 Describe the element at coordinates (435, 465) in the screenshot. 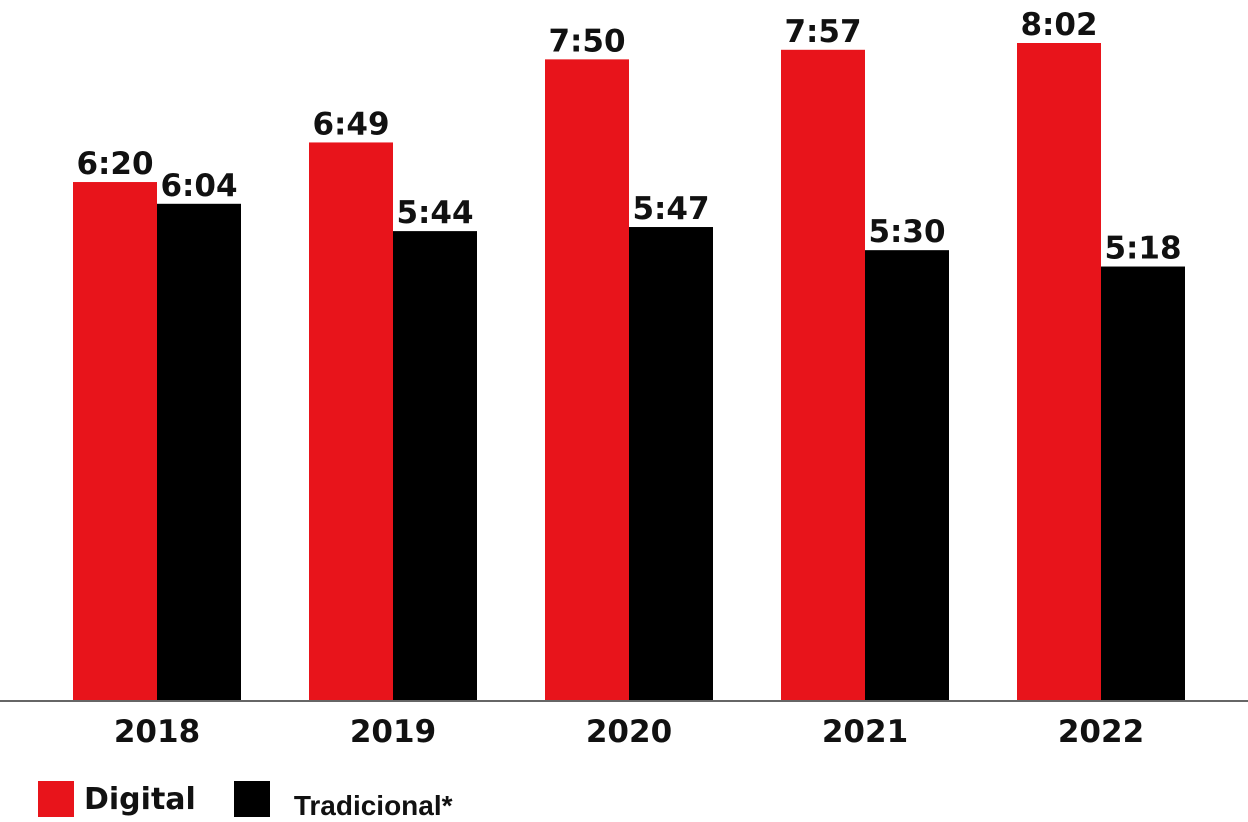

I see `bar-tradicional-2019` at that location.